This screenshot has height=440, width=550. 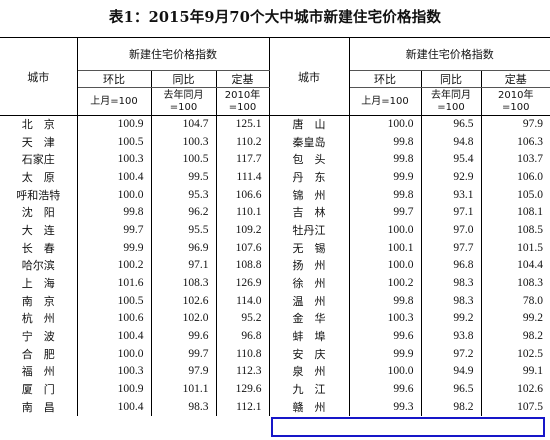 I want to click on yoy-cell-left: 102.6, so click(x=184, y=301).